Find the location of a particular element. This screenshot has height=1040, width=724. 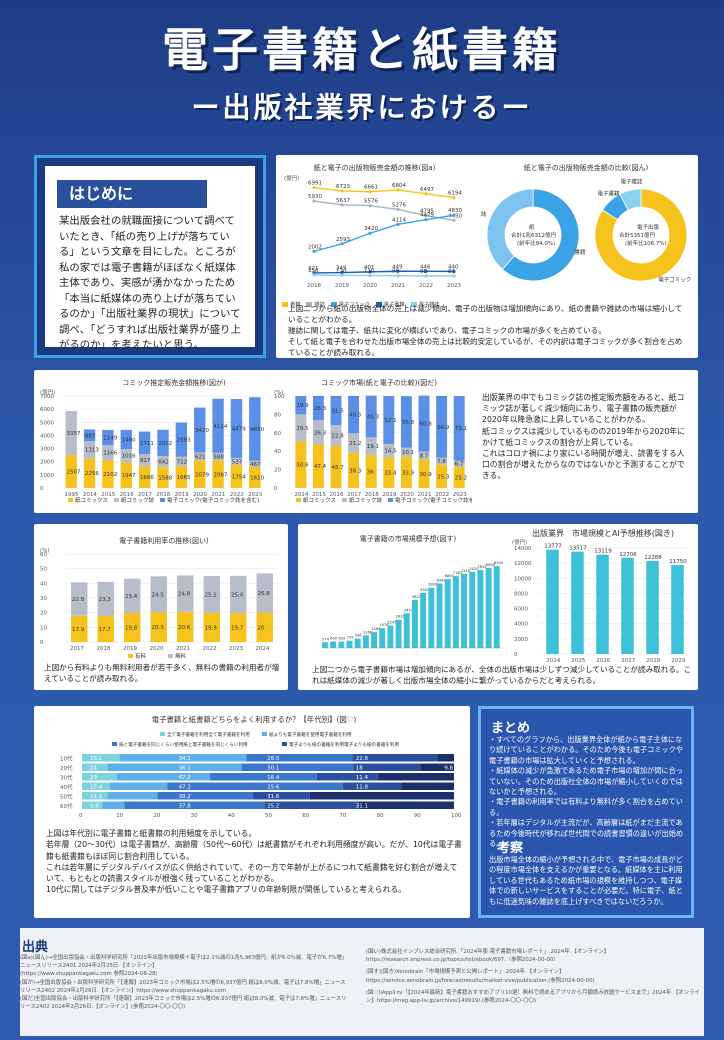

data-label: 6497 is located at coordinates (427, 190).